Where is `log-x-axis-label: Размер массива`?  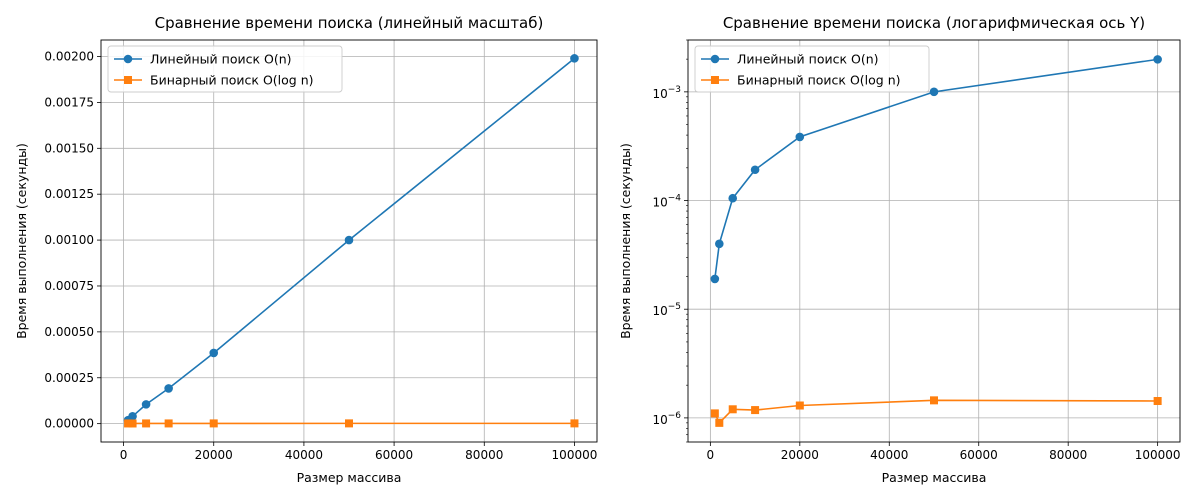 log-x-axis-label: Размер массива is located at coordinates (934, 477).